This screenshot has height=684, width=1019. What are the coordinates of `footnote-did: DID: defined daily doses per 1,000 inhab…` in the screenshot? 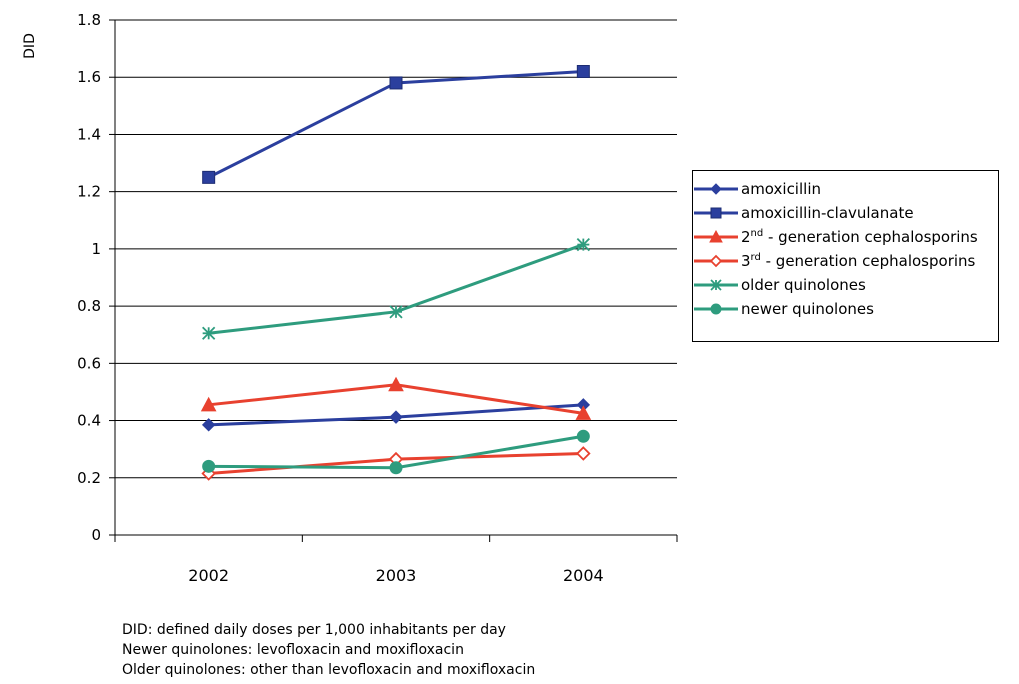 It's located at (328, 630).